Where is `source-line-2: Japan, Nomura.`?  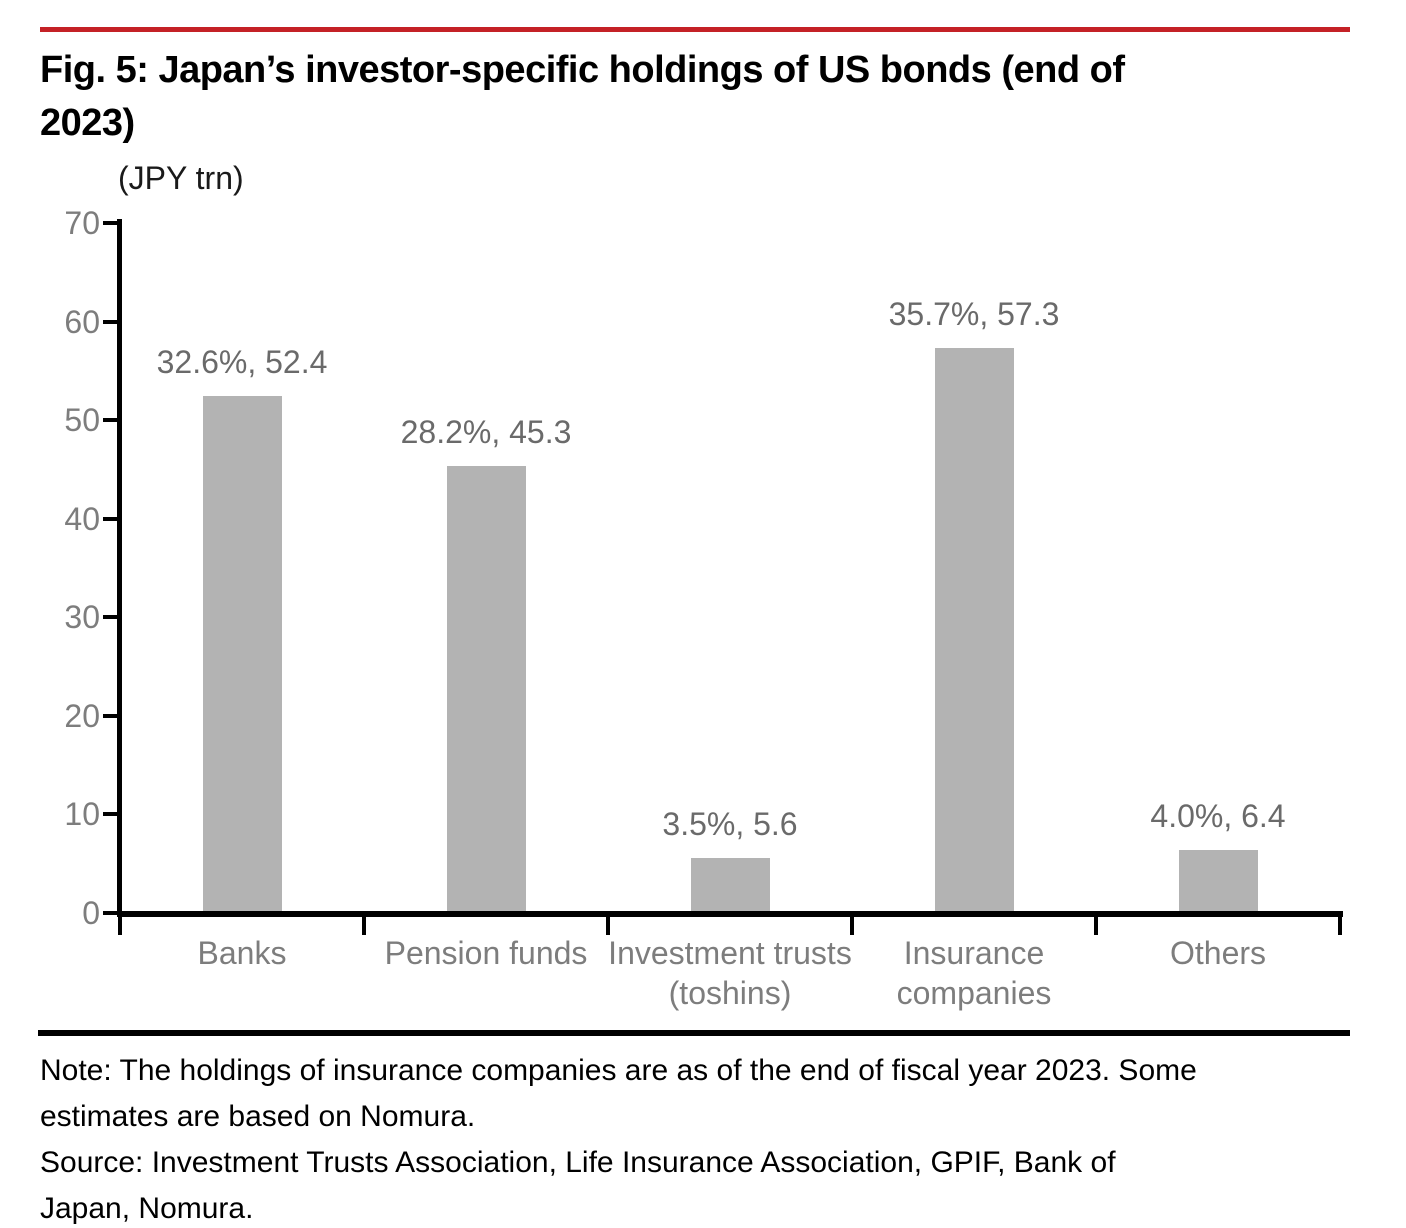 source-line-2: Japan, Nomura. is located at coordinates (147, 1208).